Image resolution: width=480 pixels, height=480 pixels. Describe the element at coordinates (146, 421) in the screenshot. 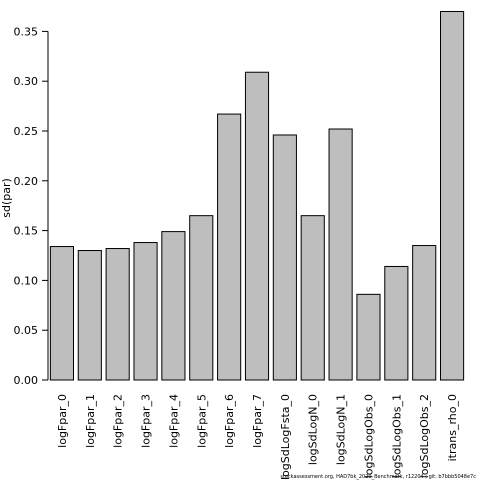

I see `x-category-label: logFpar_3` at that location.